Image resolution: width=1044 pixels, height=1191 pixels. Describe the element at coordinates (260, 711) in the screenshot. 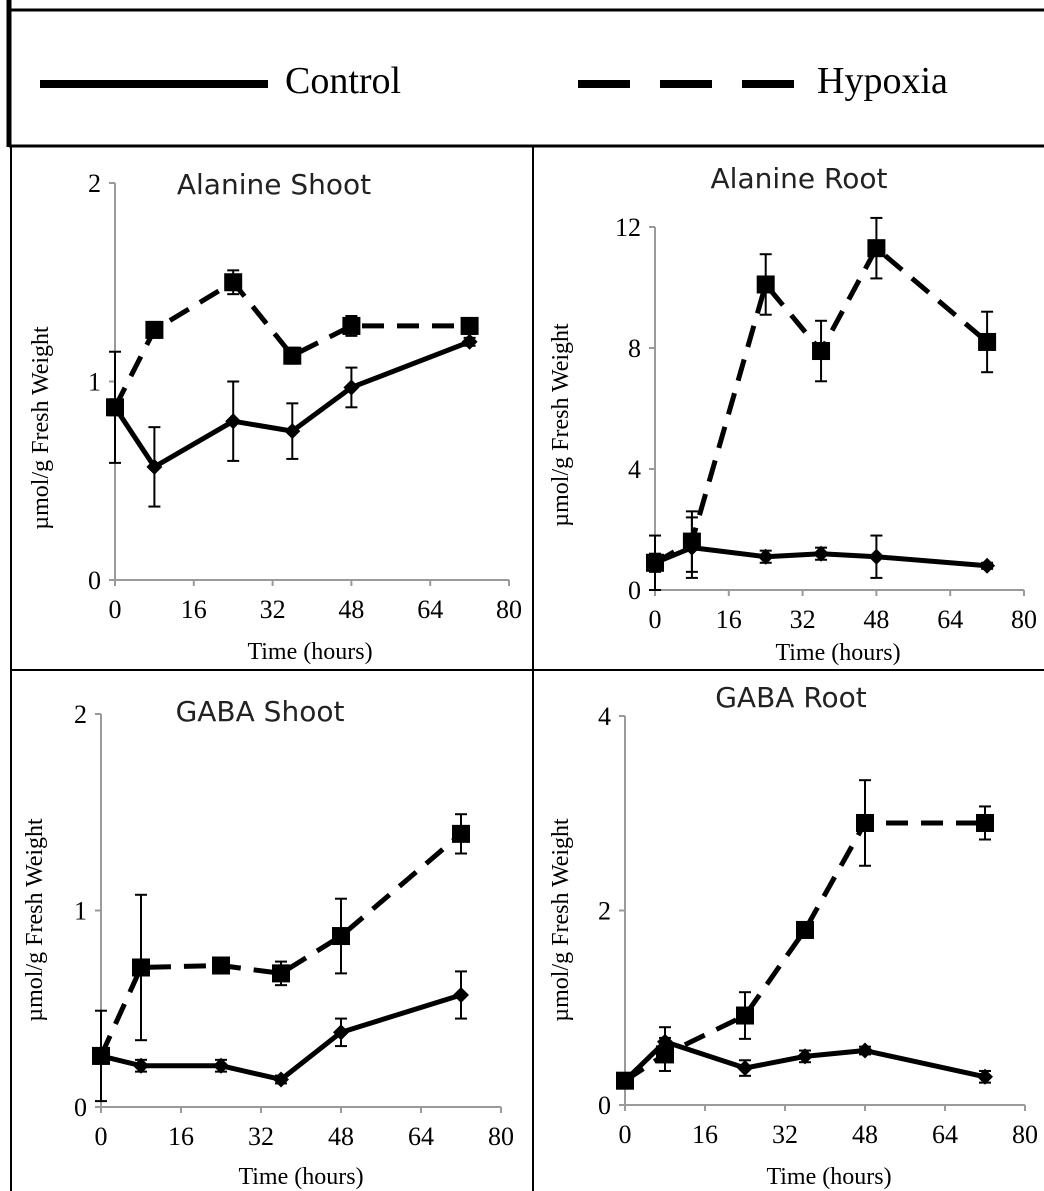

I see `panel-title: GABA Shoot` at that location.